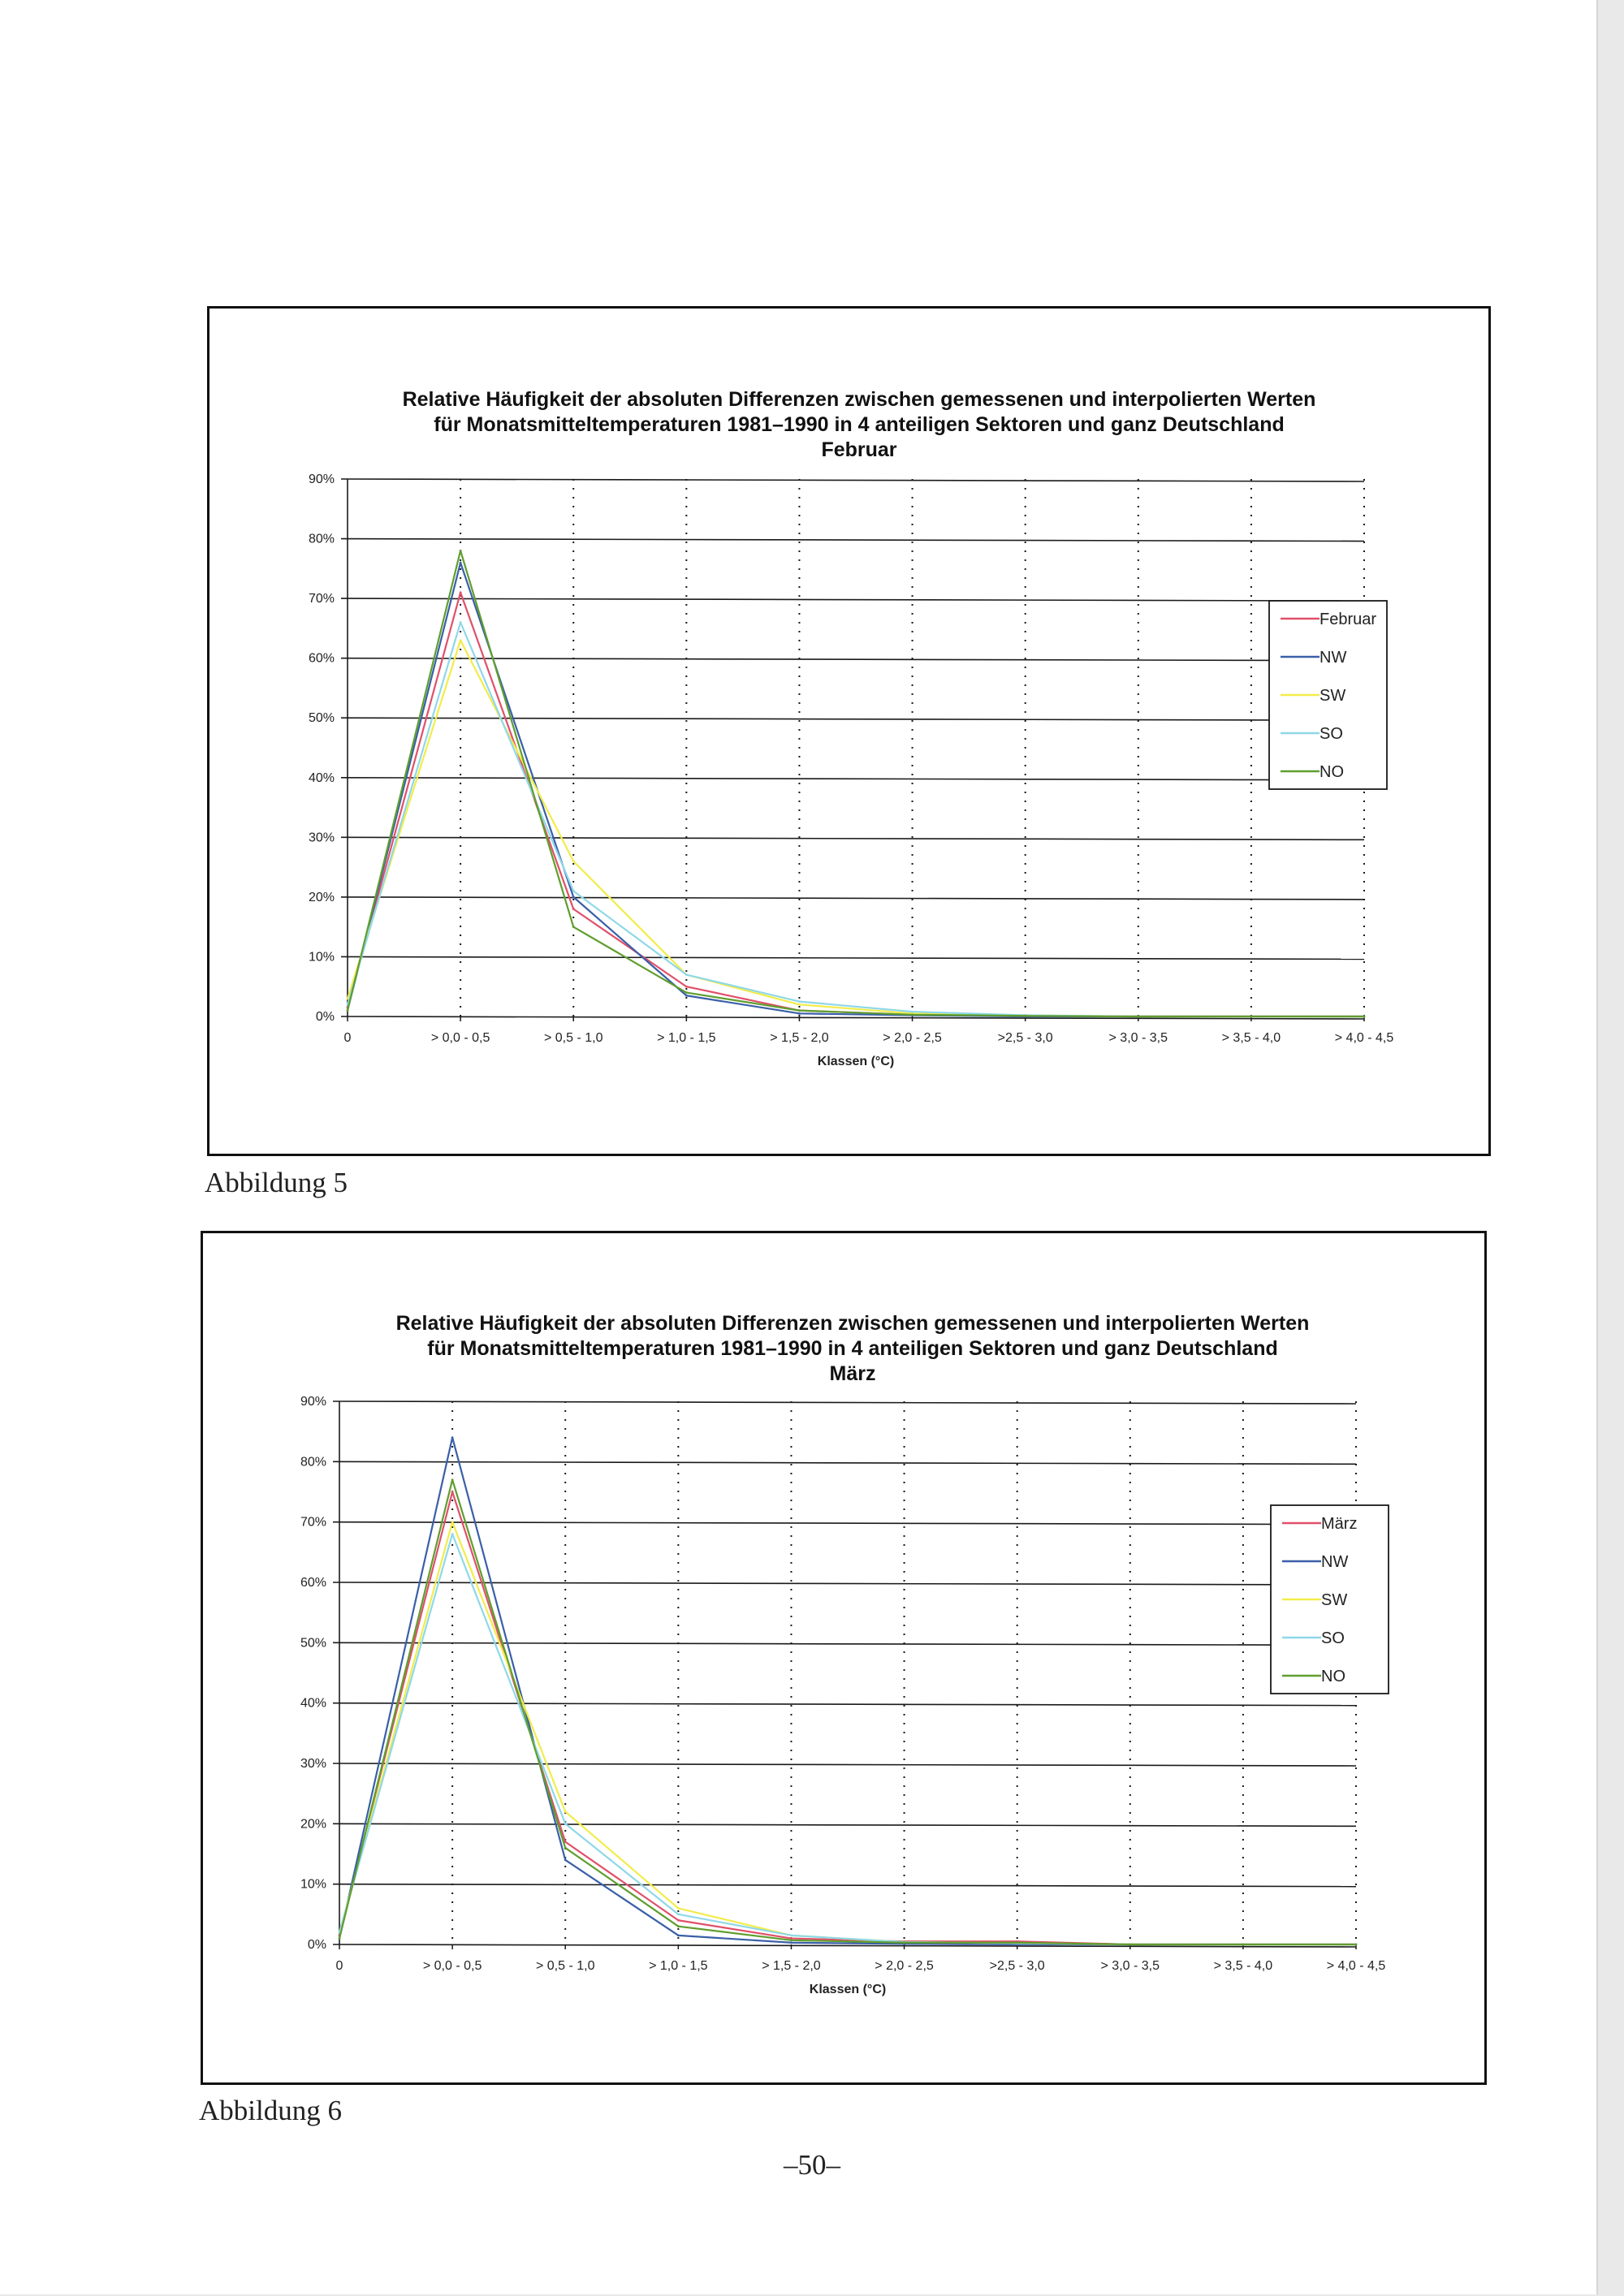 The width and height of the screenshot is (1624, 2296). I want to click on x-tick-label: > 1,0 - 1,5, so click(687, 1038).